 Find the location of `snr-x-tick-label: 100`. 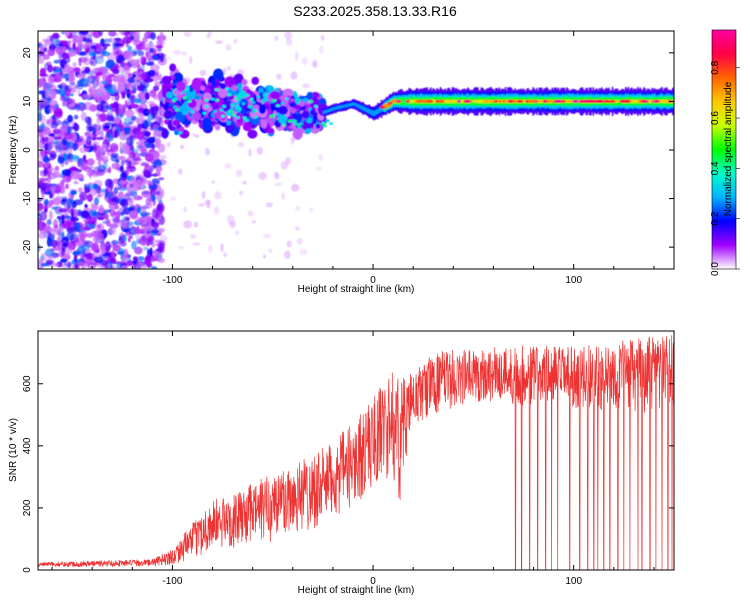

snr-x-tick-label: 100 is located at coordinates (573, 581).